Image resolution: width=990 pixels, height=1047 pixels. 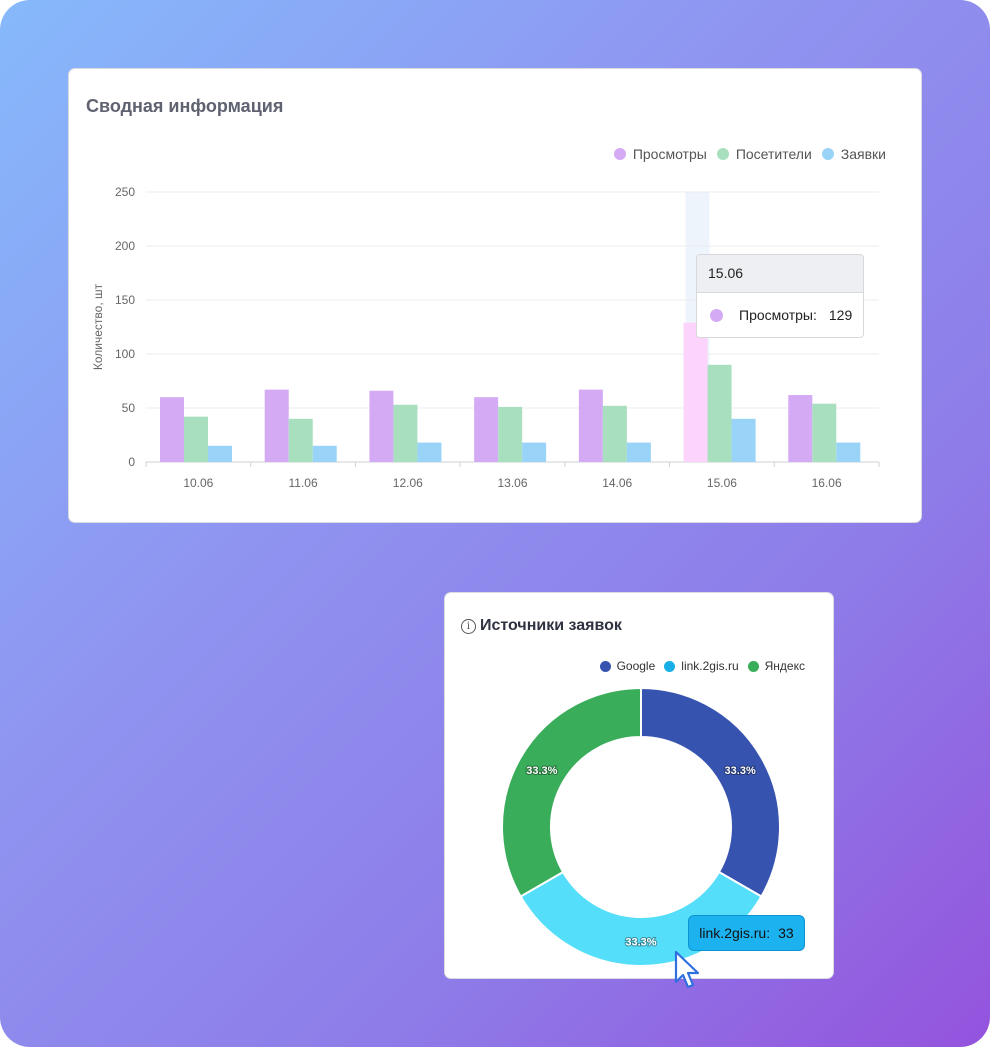 I want to click on legend-label: Яндекс, so click(x=784, y=666).